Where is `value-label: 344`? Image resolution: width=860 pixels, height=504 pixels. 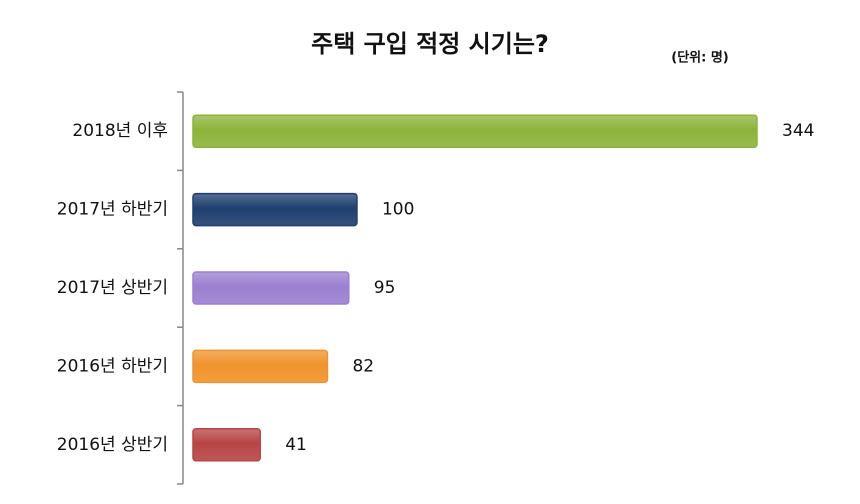
value-label: 344 is located at coordinates (798, 131).